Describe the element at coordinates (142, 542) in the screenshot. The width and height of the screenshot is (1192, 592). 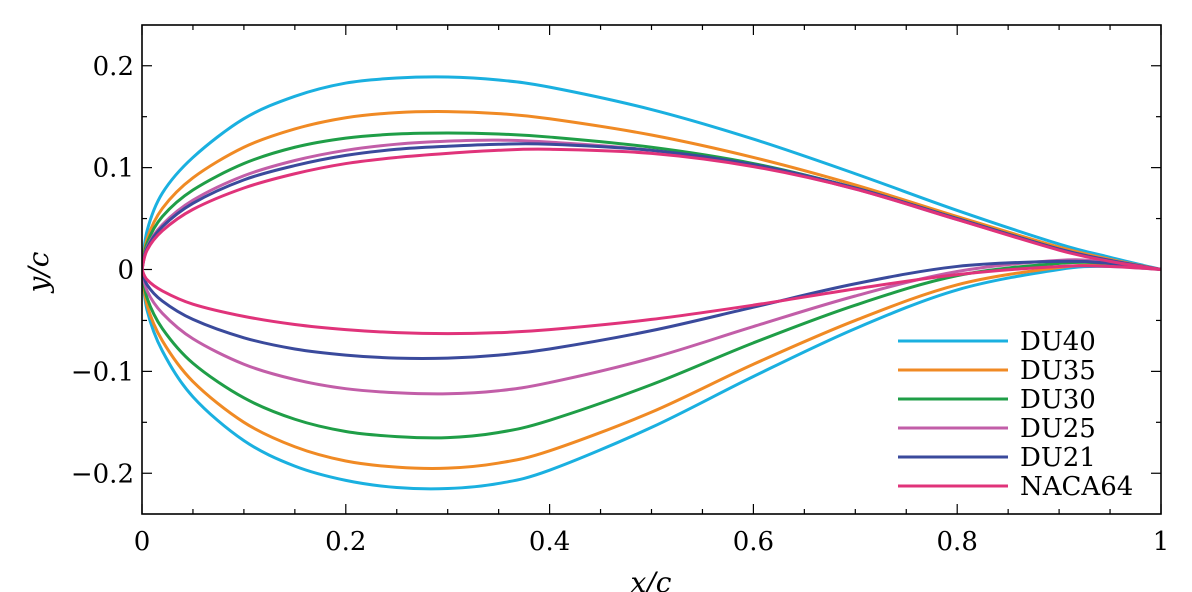
I see `x-tick-label: 0` at that location.